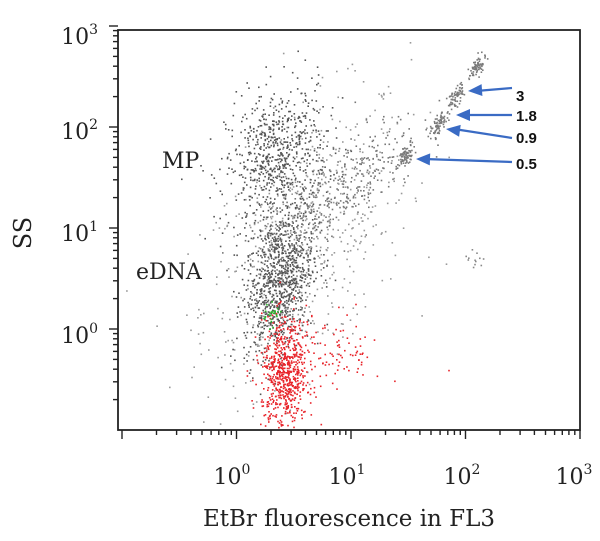 Image resolution: width=600 pixels, height=541 pixels. I want to click on x-axis-ticks, so click(351, 434).